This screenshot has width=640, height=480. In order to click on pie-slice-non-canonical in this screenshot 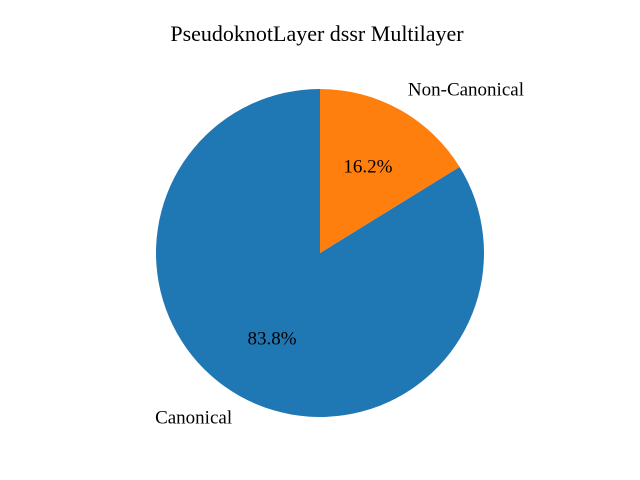, I will do `click(390, 170)`.